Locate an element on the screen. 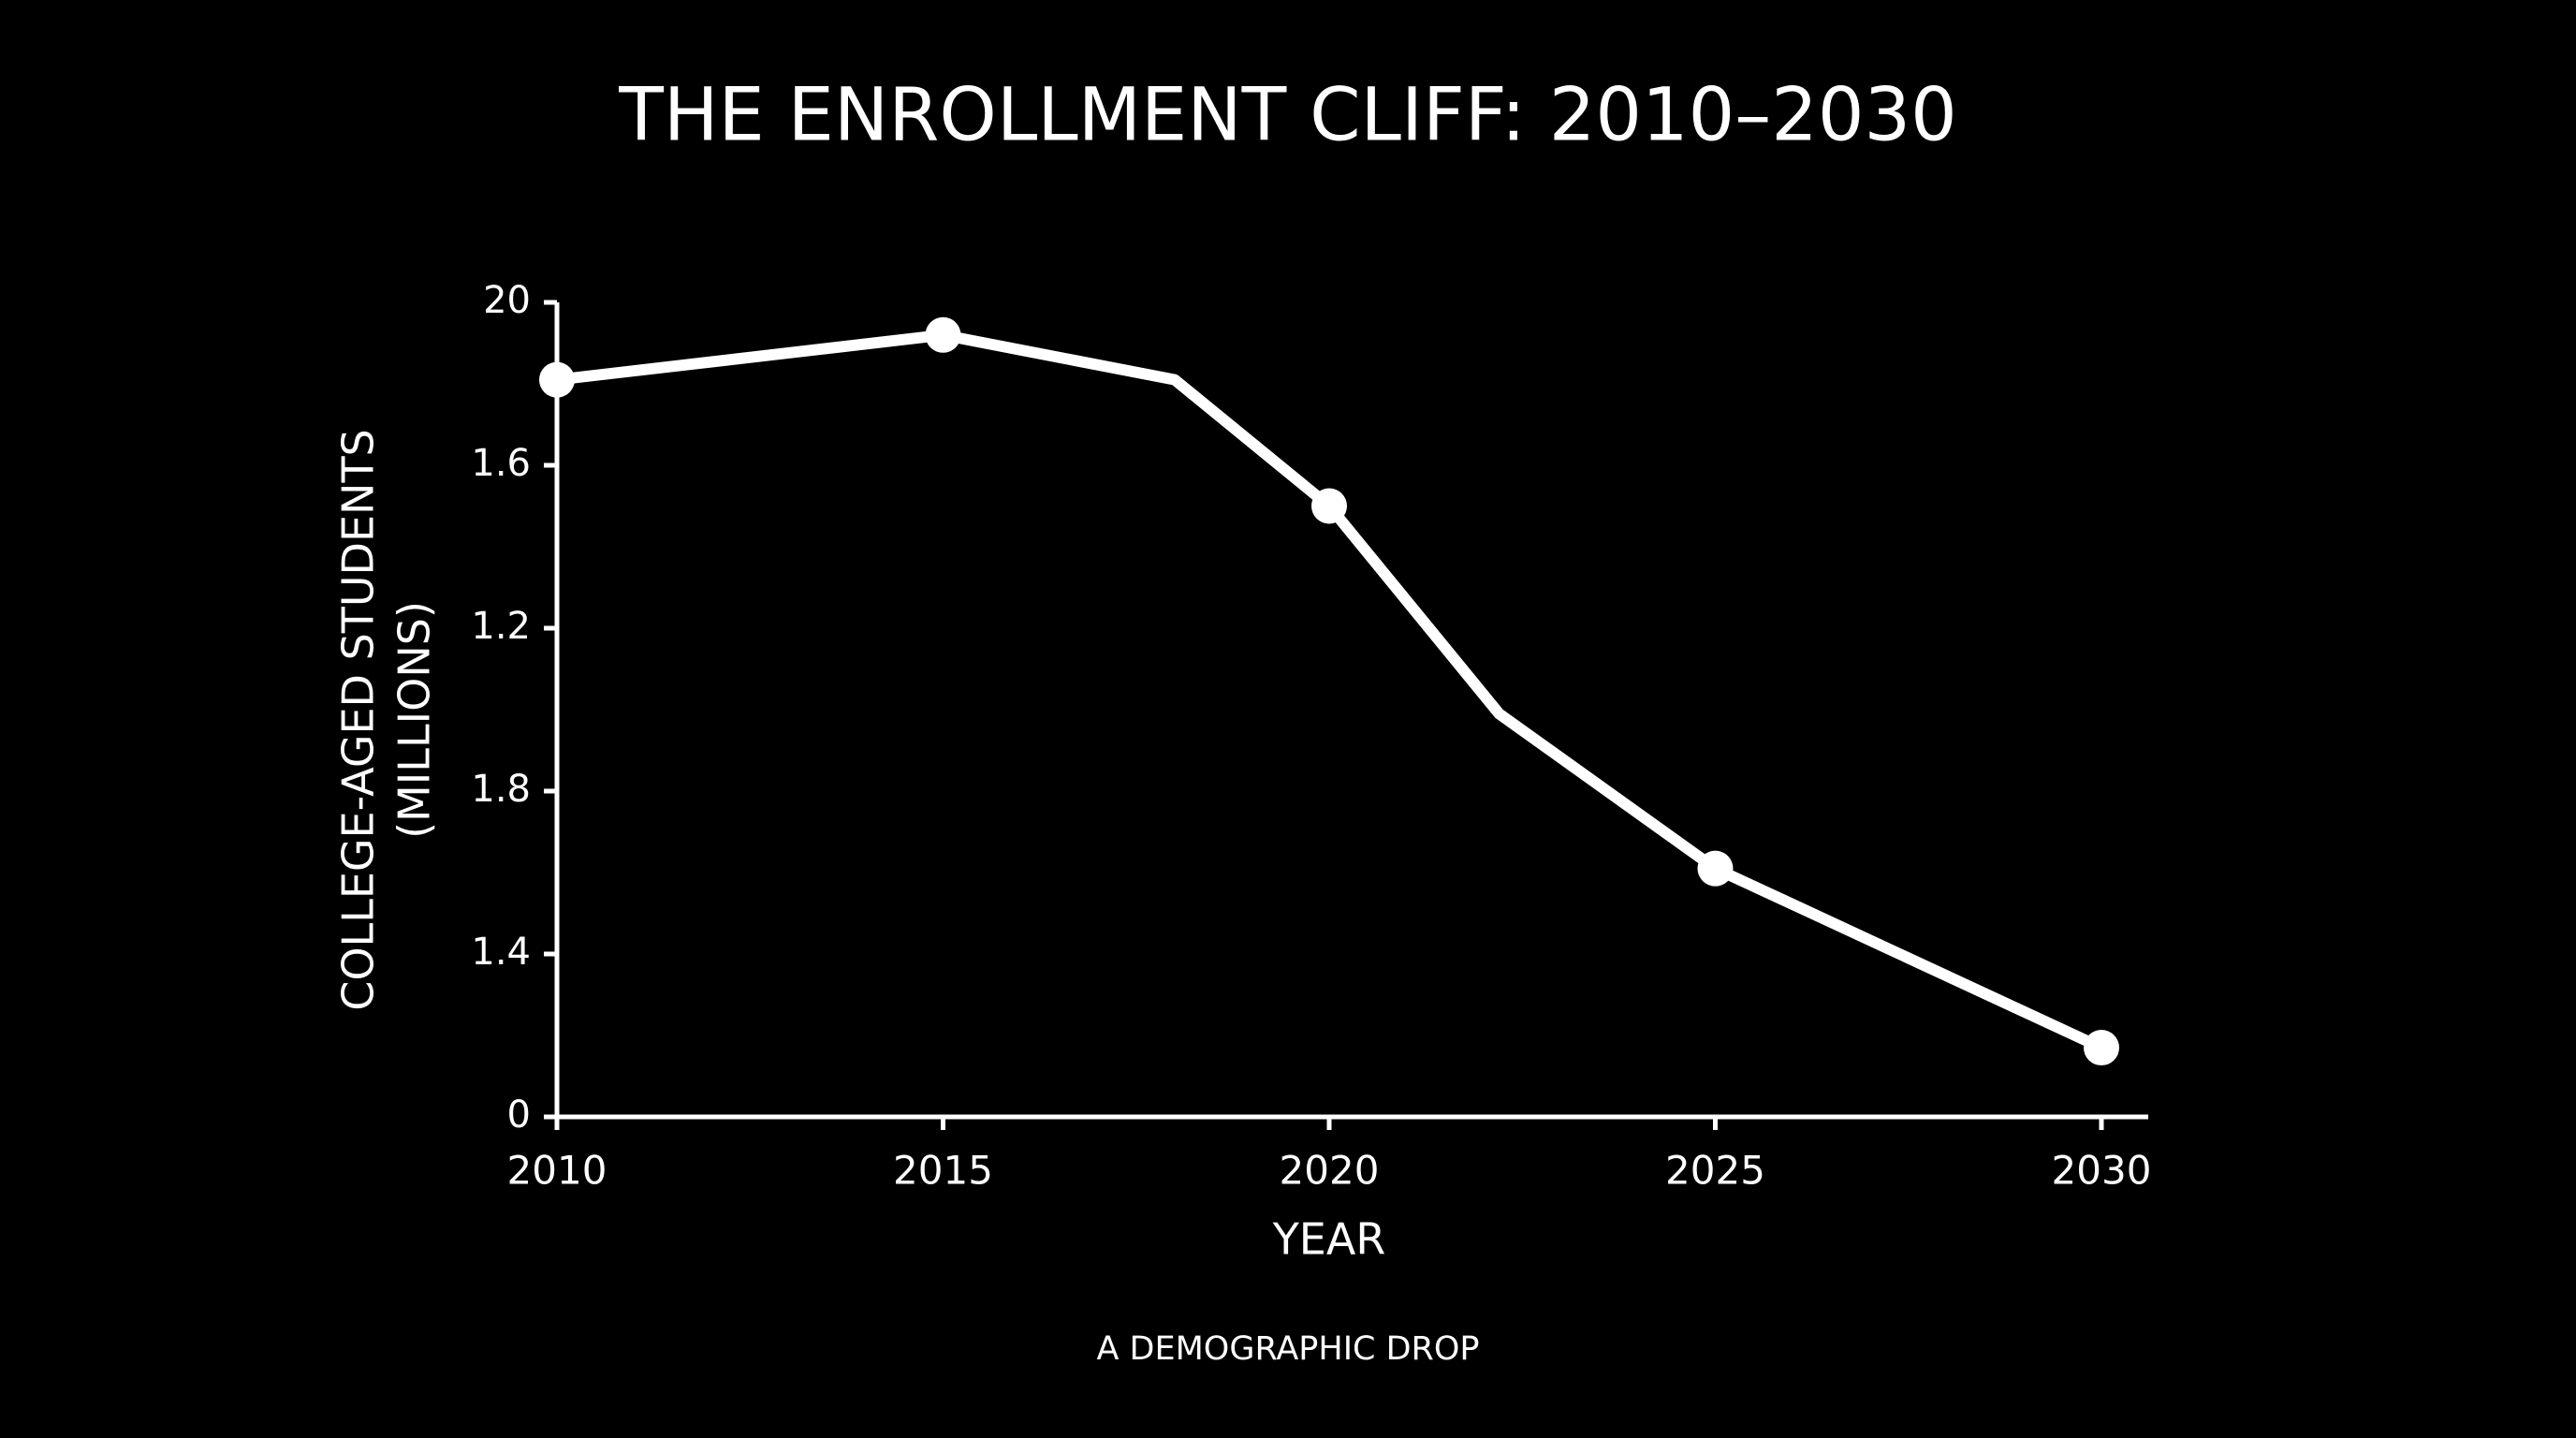 The image size is (2576, 1438). y-axis-label: (MILLIONS) is located at coordinates (414, 720).